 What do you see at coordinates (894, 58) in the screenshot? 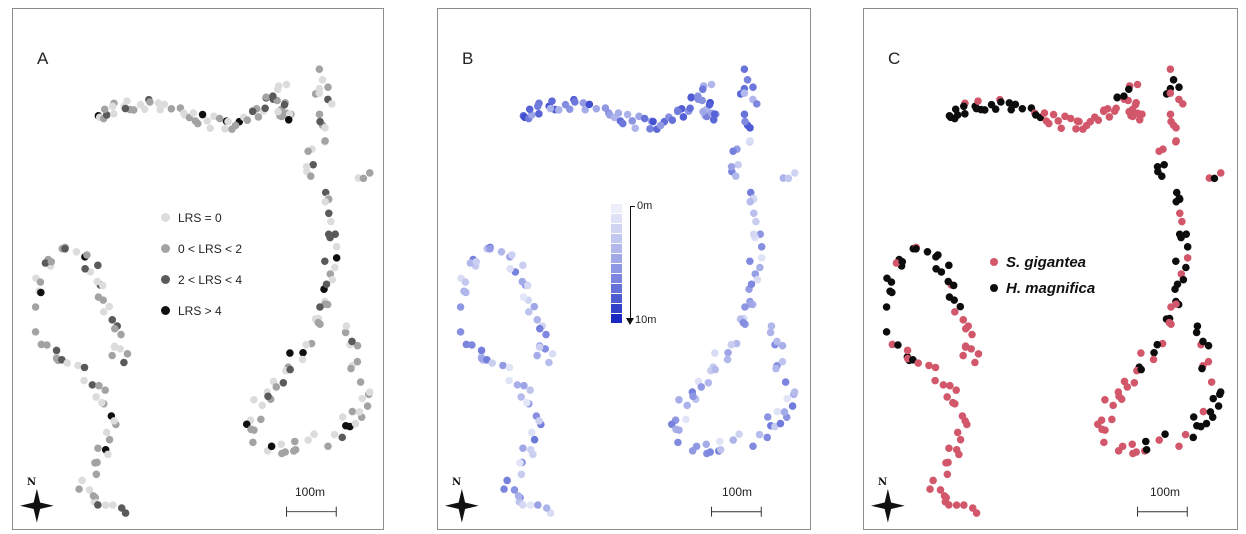
I see `panel-label-c: C` at bounding box center [894, 58].